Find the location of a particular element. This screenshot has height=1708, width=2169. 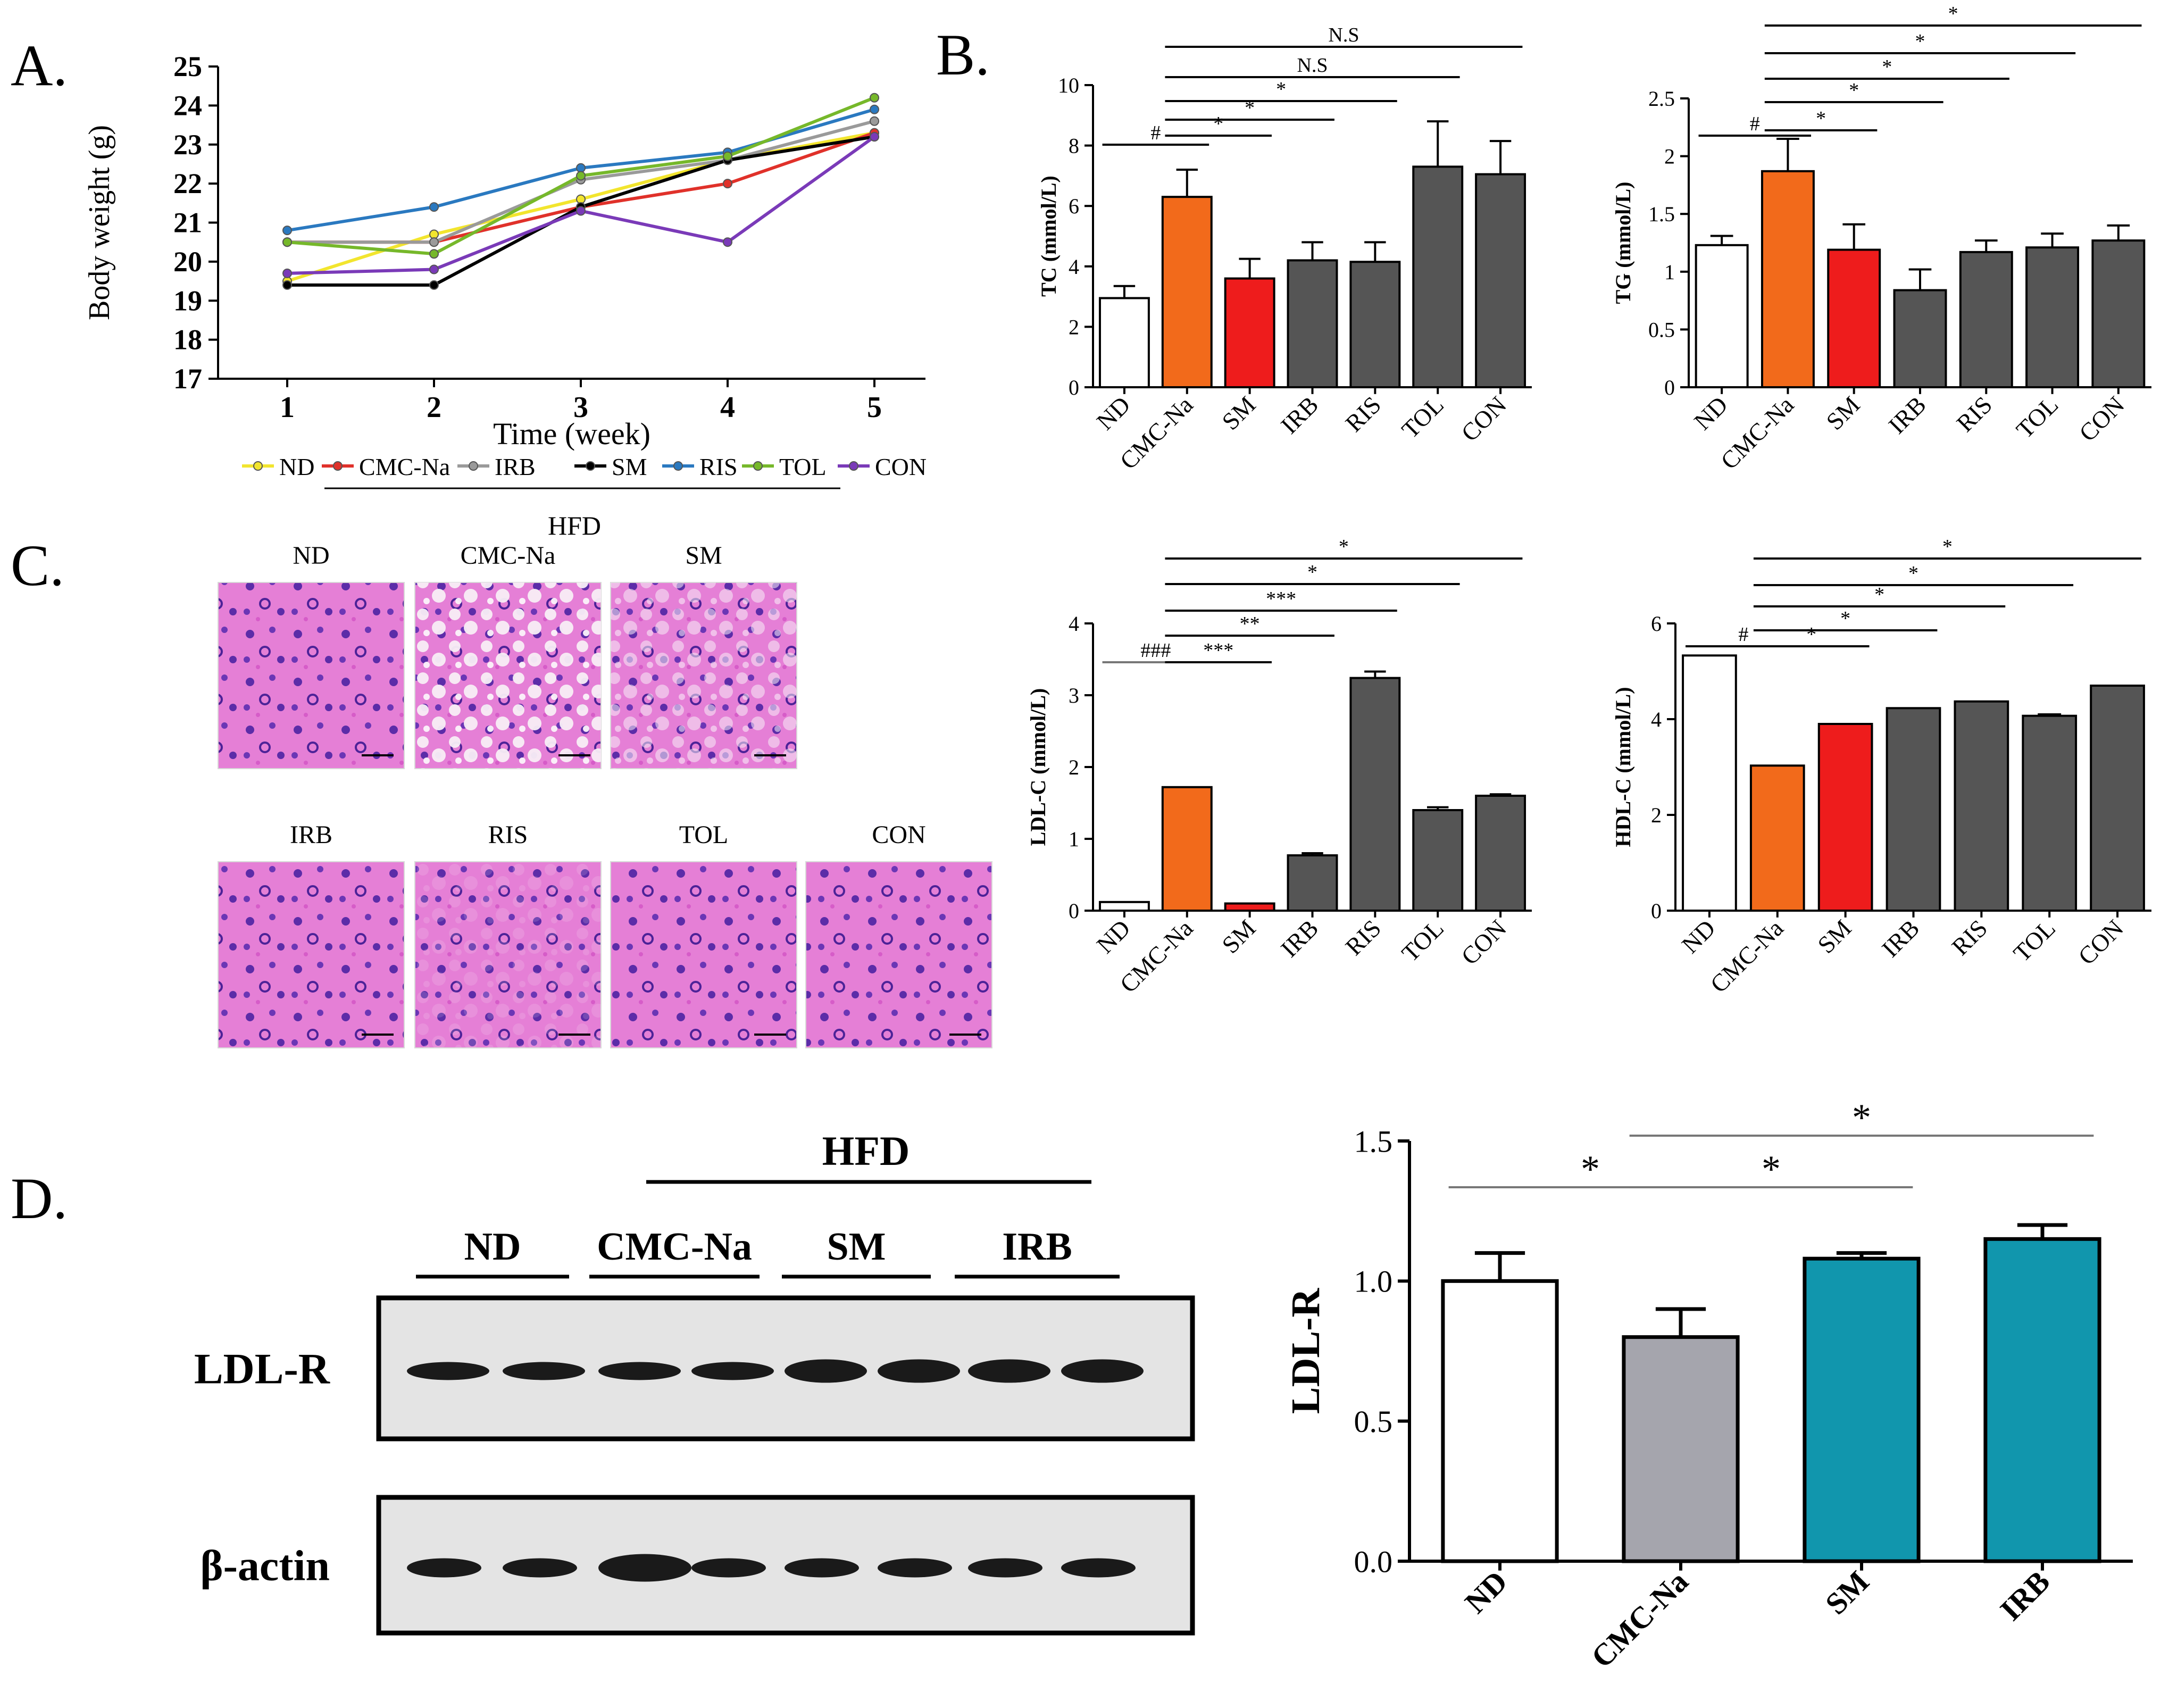

wb-lane-label-irb: IRB is located at coordinates (1037, 1247).